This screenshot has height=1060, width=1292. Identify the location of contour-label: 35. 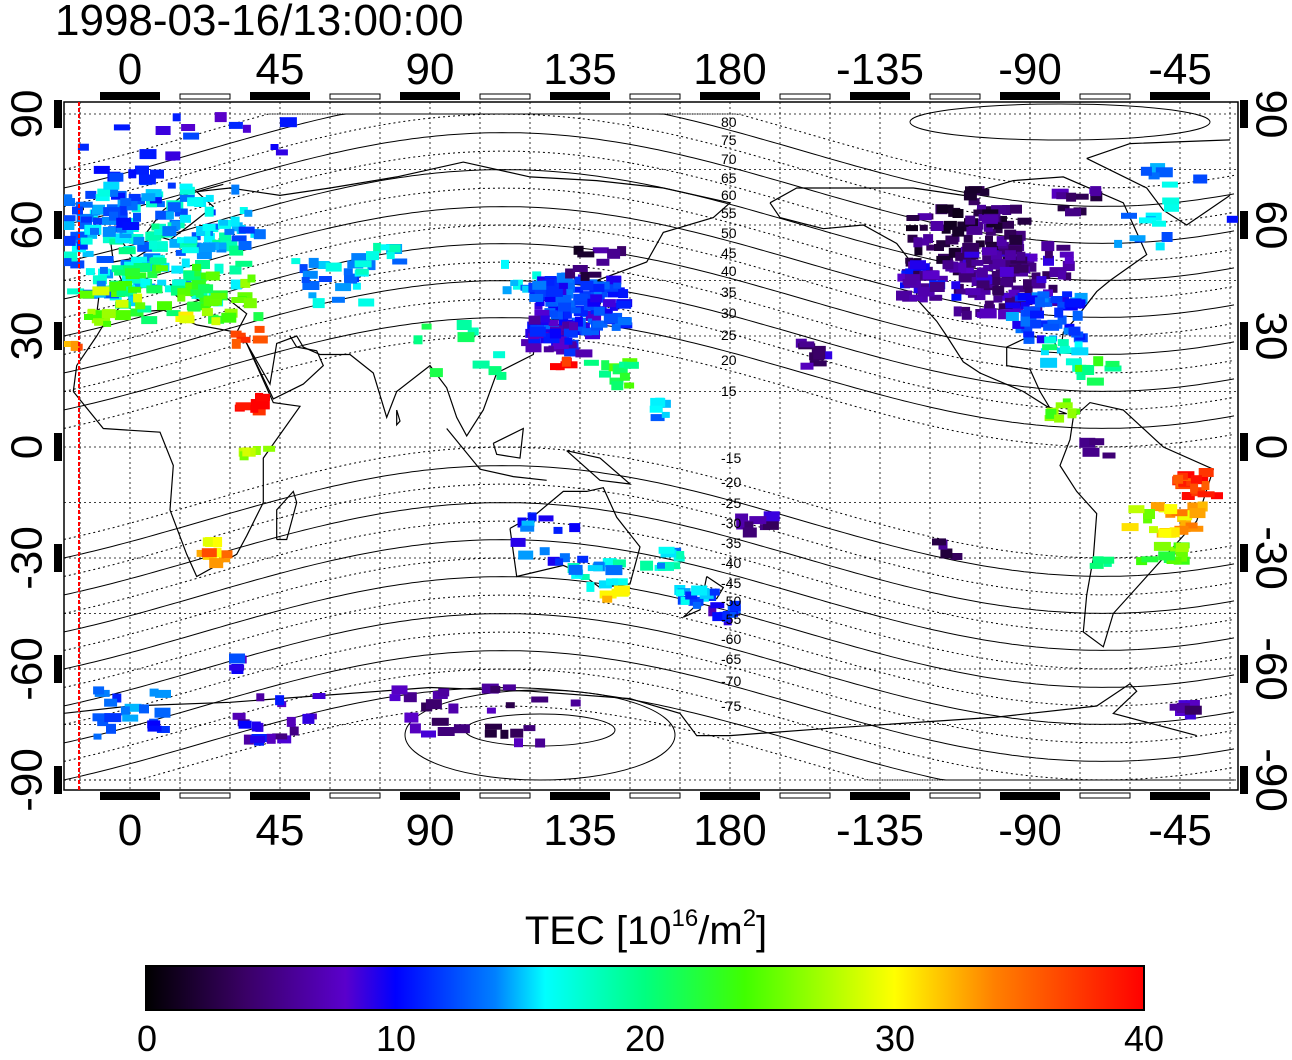
(729, 292).